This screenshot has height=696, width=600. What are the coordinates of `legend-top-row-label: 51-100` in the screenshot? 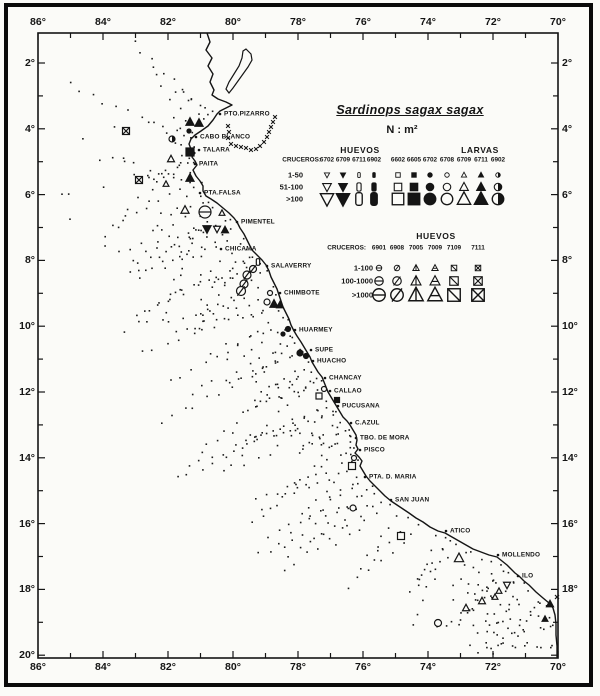 It's located at (291, 187).